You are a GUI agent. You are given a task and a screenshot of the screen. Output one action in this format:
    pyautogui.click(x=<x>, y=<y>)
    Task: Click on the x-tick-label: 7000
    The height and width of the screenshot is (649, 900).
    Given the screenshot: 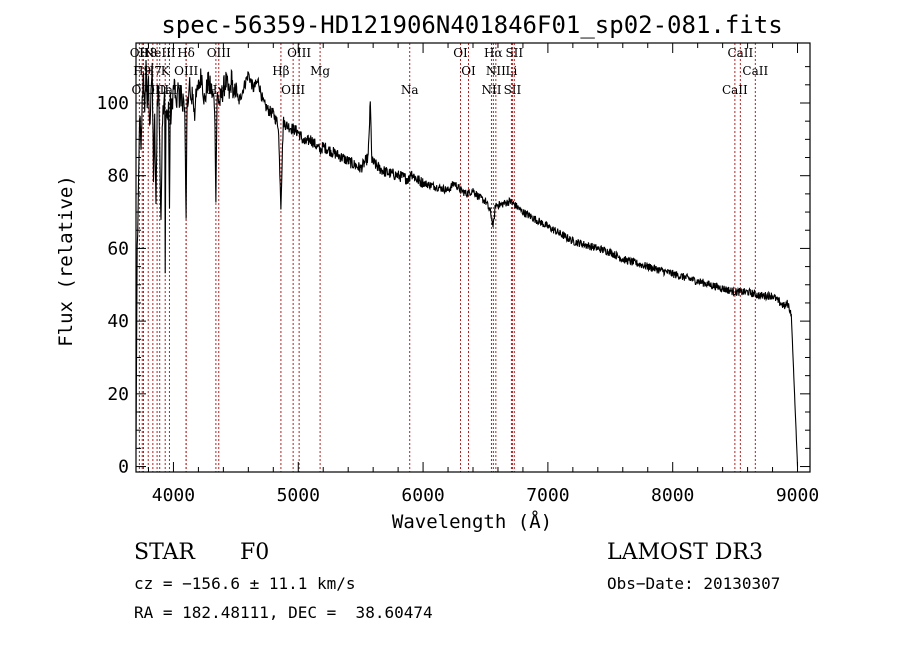 What is the action you would take?
    pyautogui.click(x=547, y=495)
    